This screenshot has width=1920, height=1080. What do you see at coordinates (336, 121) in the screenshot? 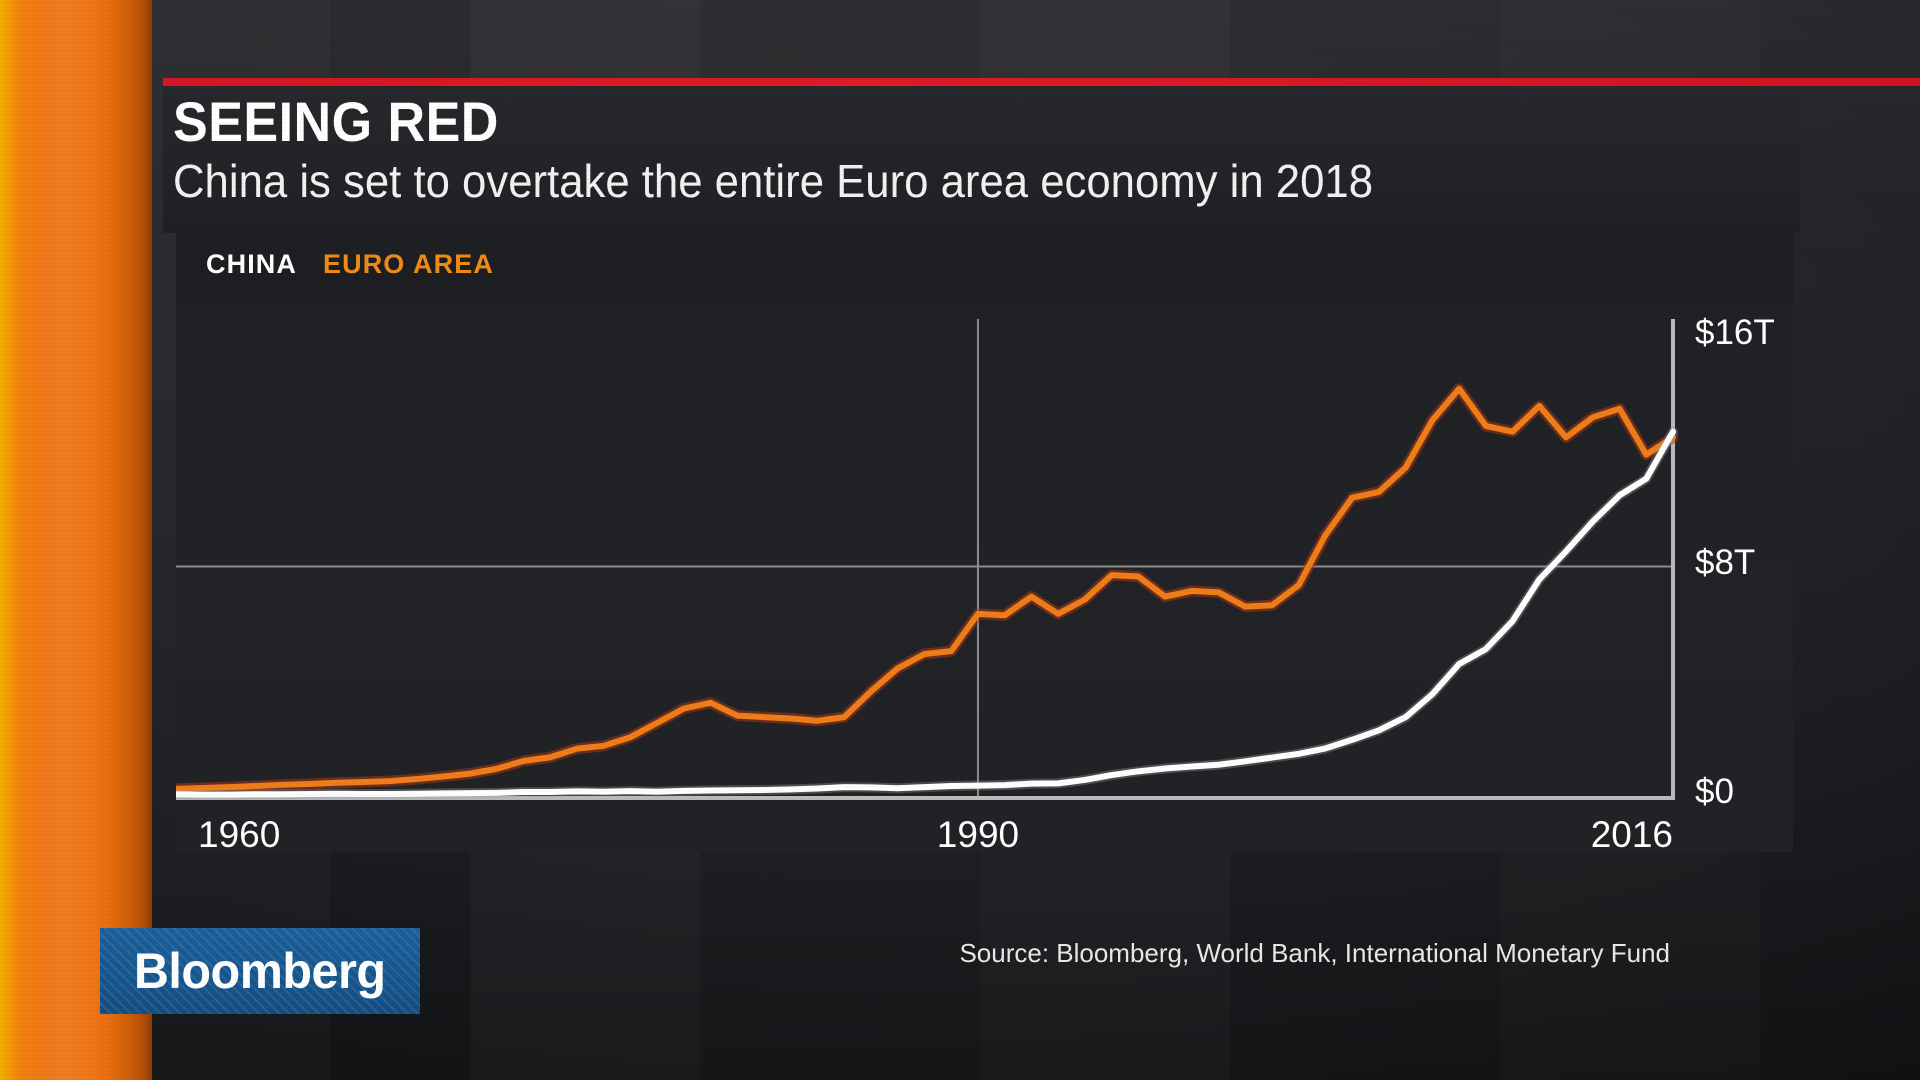
I see `page-title: SEEING RED` at bounding box center [336, 121].